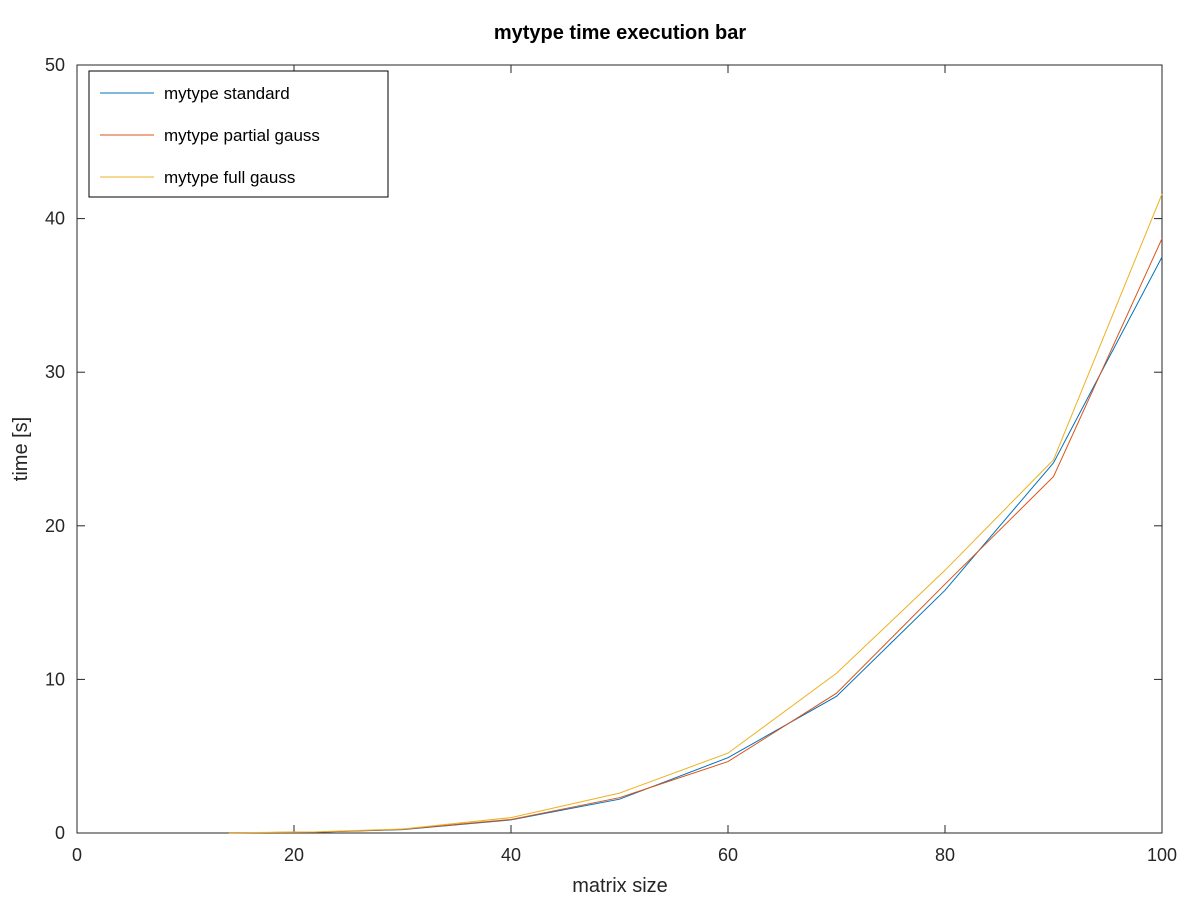 This screenshot has height=900, width=1200. Describe the element at coordinates (229, 177) in the screenshot. I see `legend-label-3: mytype full gauss` at that location.